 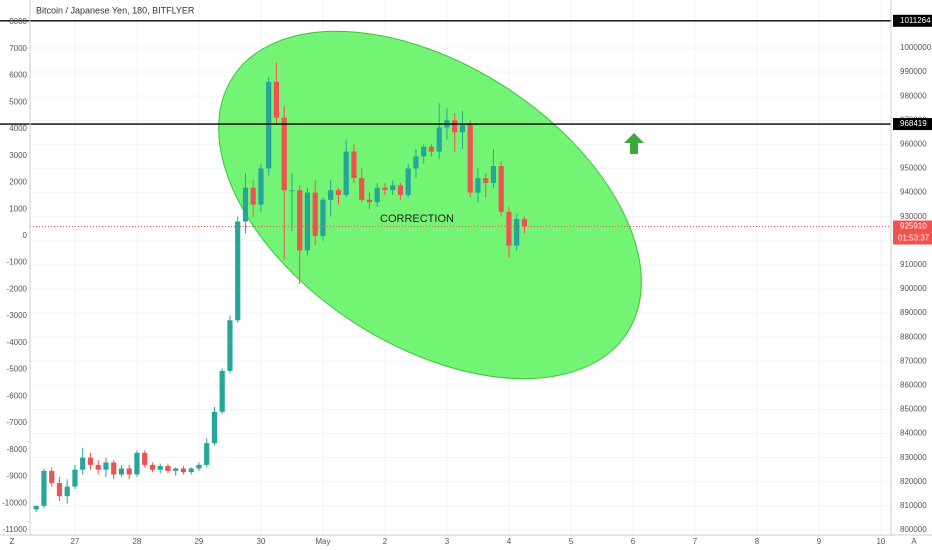 I want to click on x-tick-label: 7, so click(x=695, y=541).